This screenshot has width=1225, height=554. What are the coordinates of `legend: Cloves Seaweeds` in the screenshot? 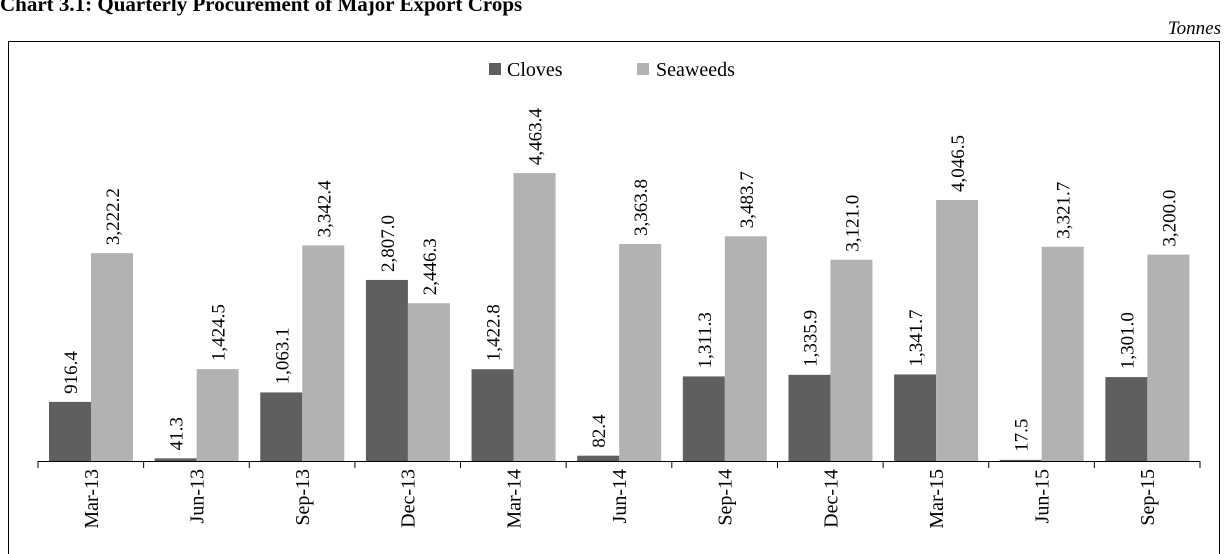 It's located at (612, 70).